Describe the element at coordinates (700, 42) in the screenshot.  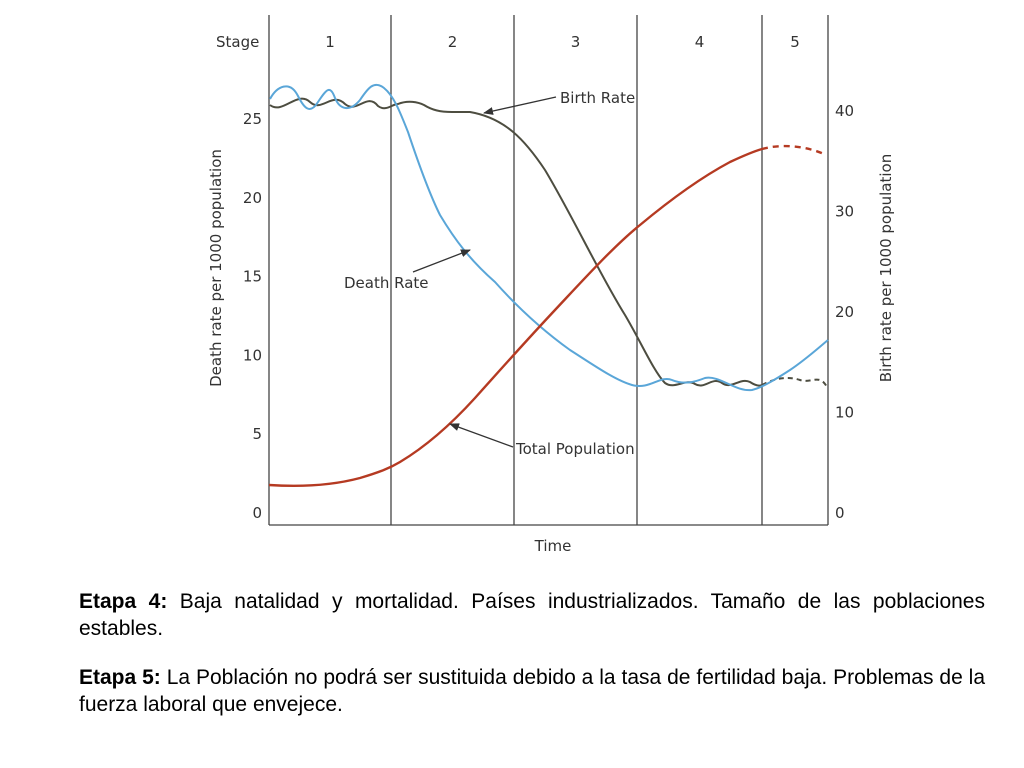
I see `stage-label-4: 4` at that location.